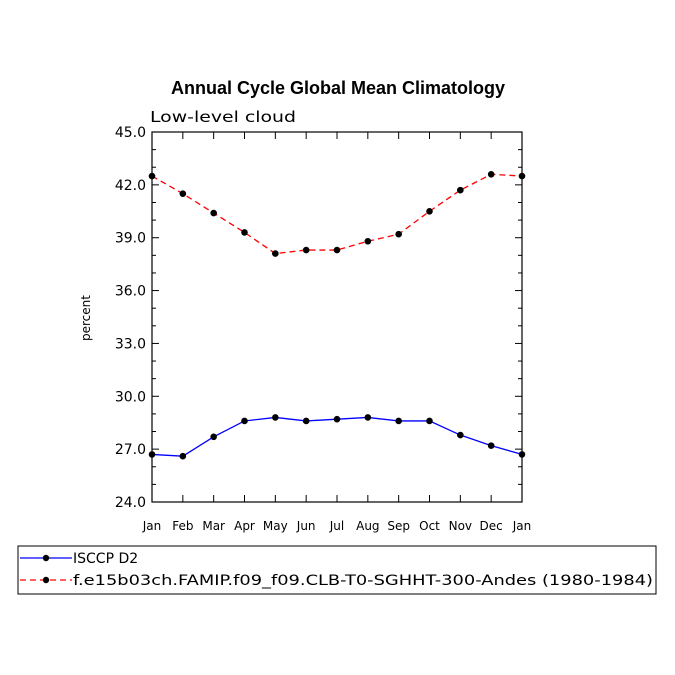  I want to click on y-axis-label: percent, so click(86, 318).